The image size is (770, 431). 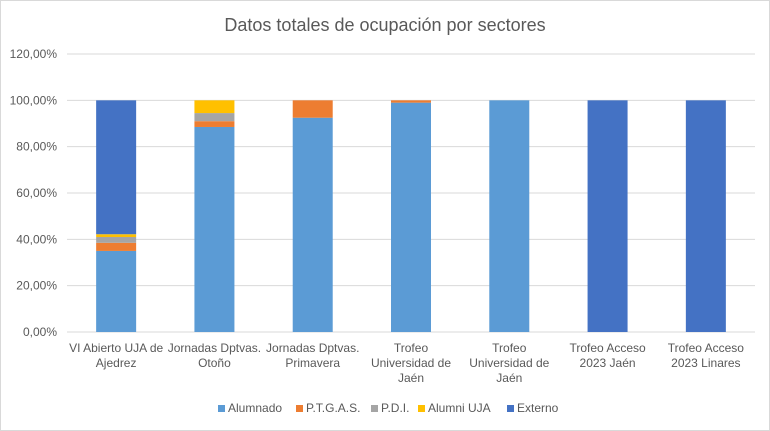 What do you see at coordinates (36, 193) in the screenshot?
I see `y-tick-label: 60,00%` at bounding box center [36, 193].